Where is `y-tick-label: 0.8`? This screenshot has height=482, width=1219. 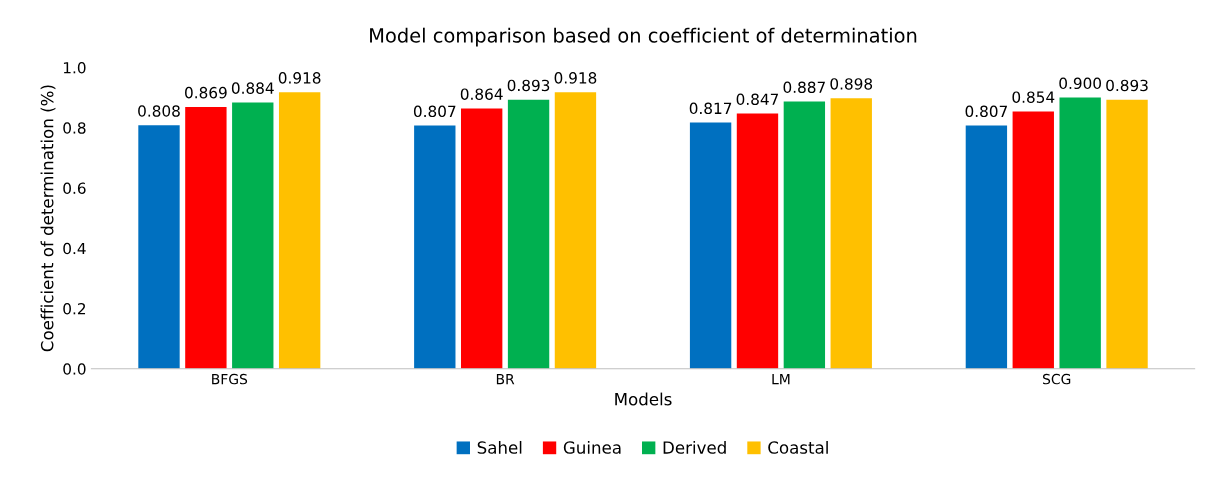
y-tick-label: 0.8 is located at coordinates (74, 128).